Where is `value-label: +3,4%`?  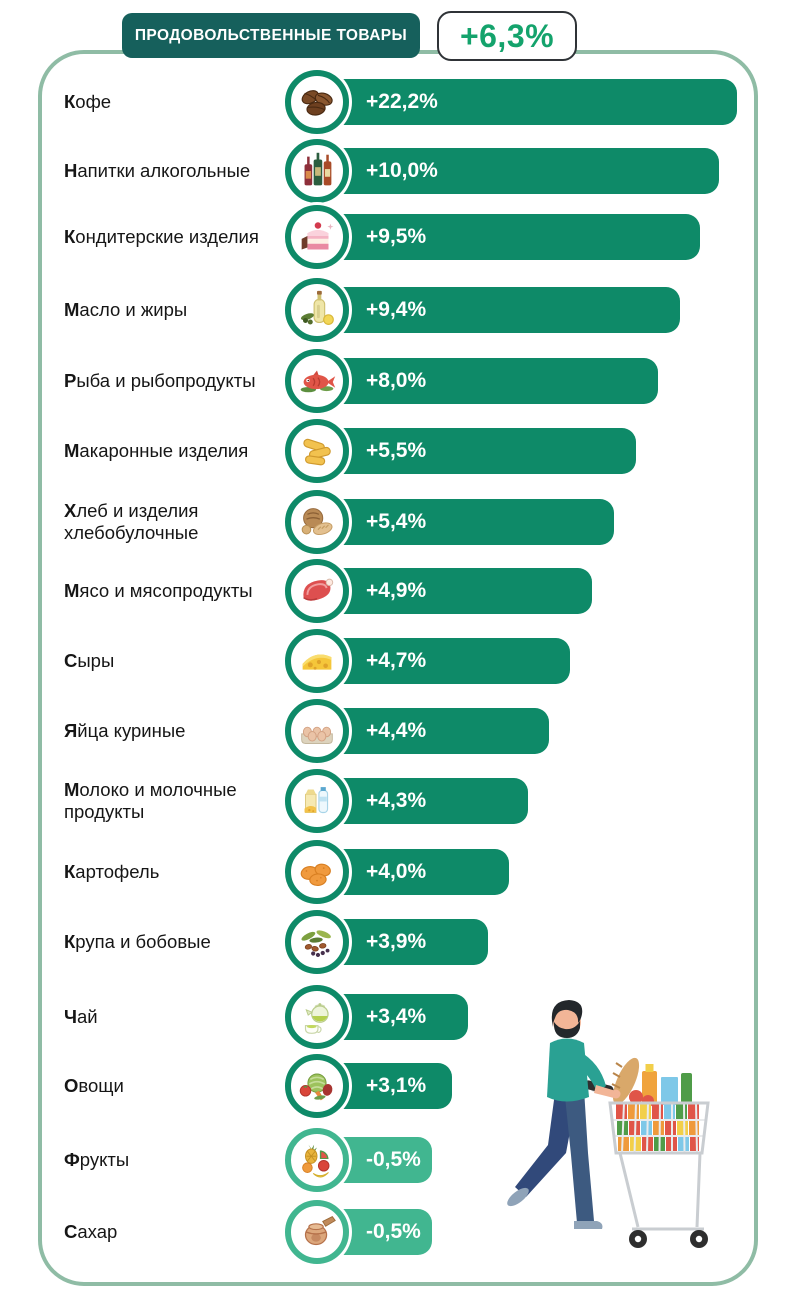 value-label: +3,4% is located at coordinates (396, 1016).